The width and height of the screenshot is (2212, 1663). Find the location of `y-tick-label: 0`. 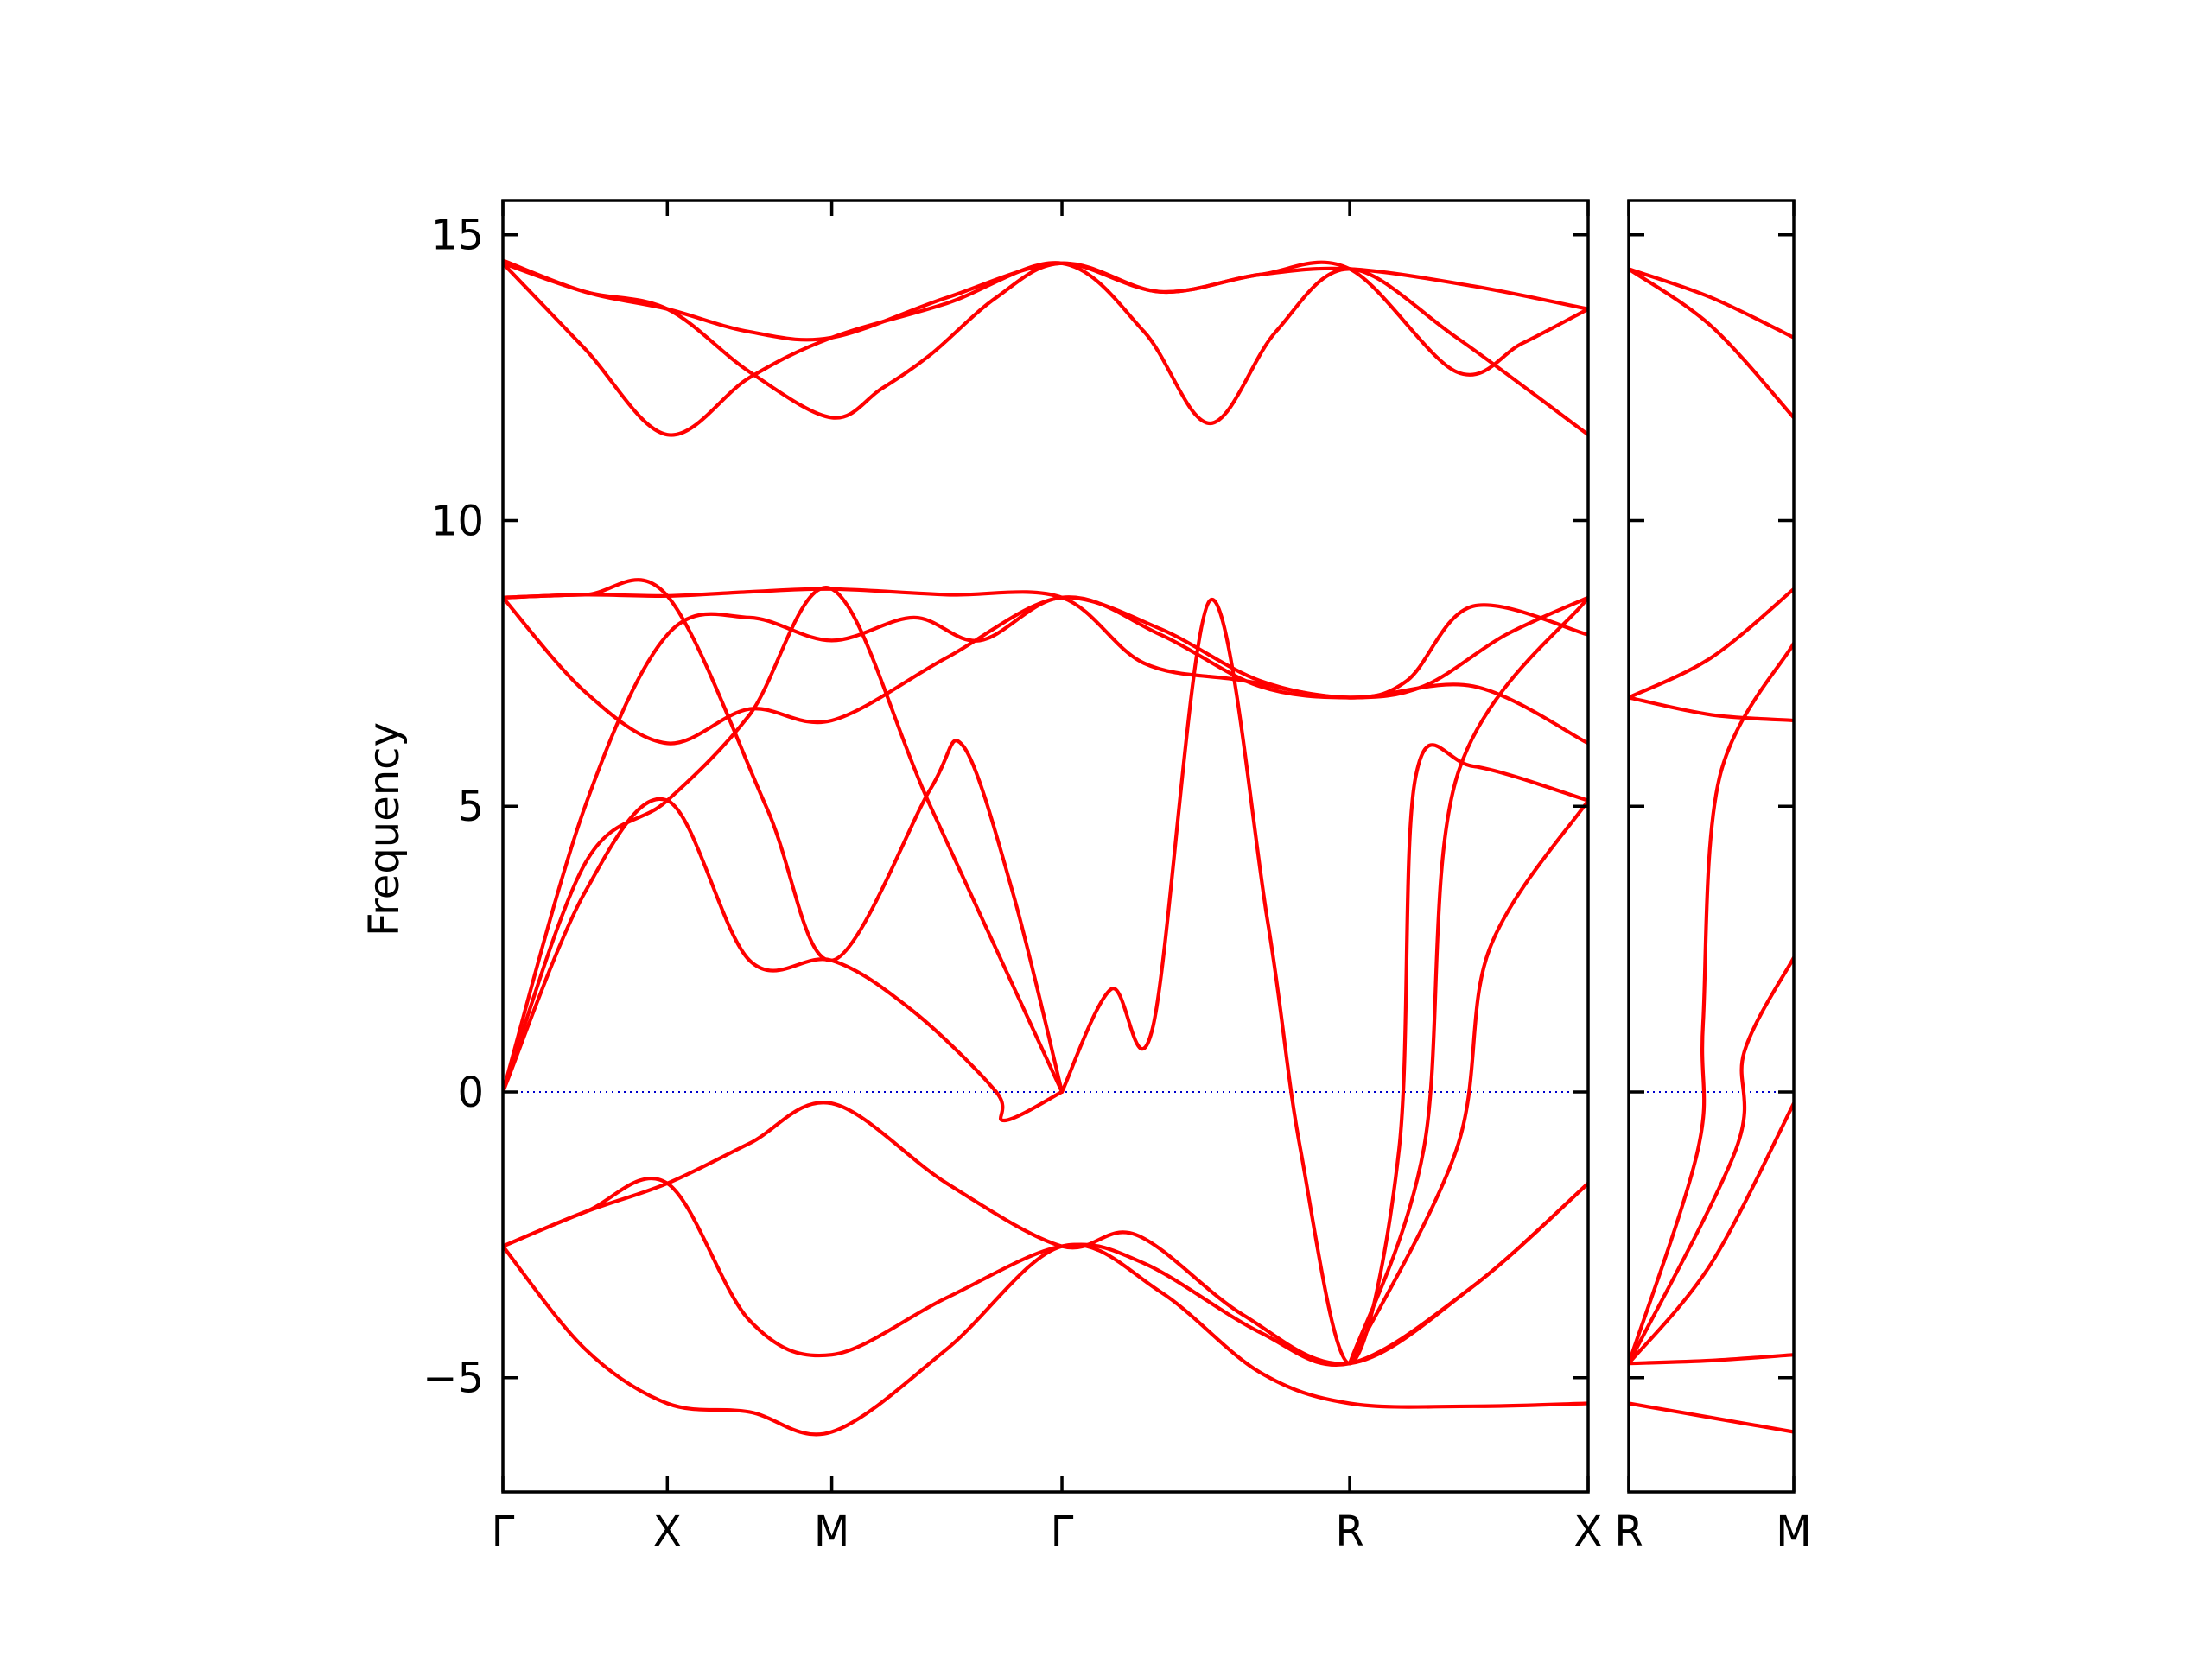

y-tick-label: 0 is located at coordinates (471, 1093).